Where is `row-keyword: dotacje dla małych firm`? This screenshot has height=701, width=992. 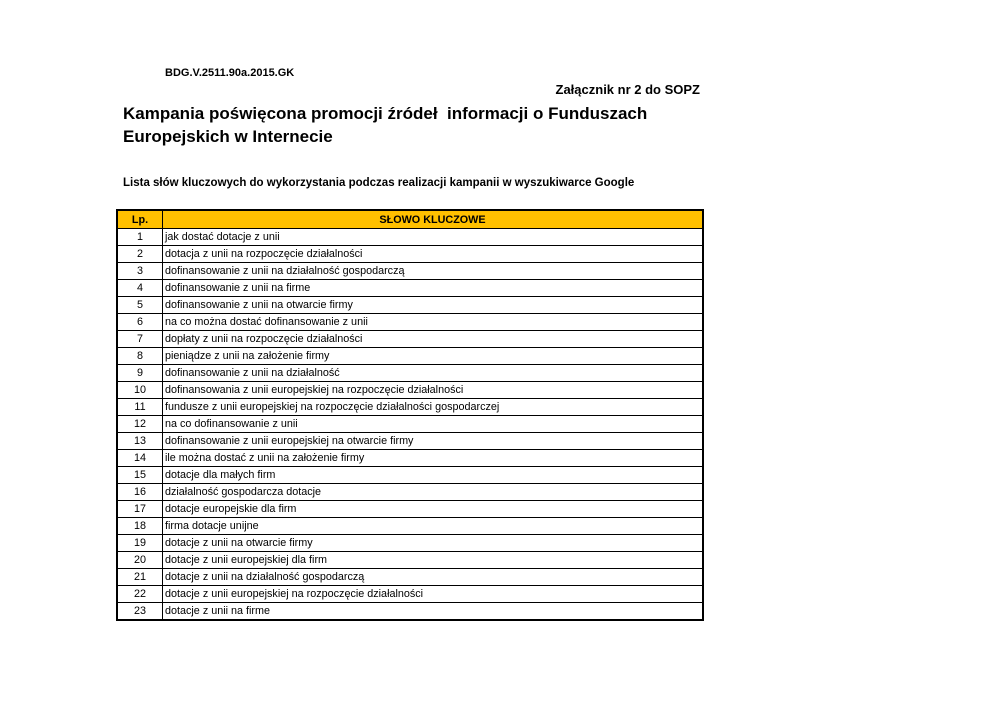 row-keyword: dotacje dla małych firm is located at coordinates (433, 475).